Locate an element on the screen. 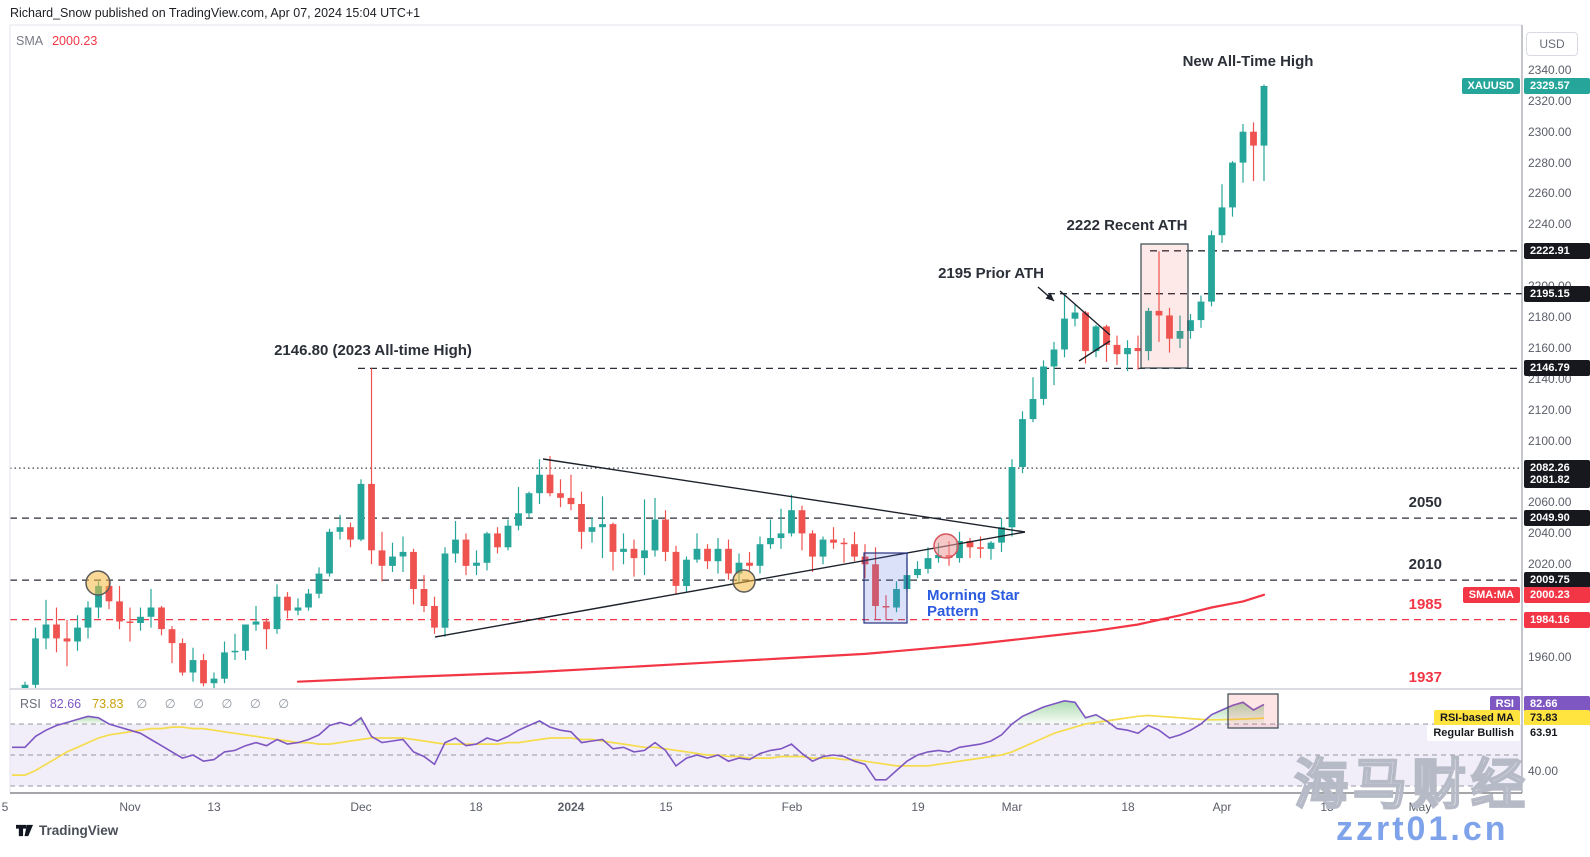 This screenshot has height=857, width=1590. level-2081-badge: 2081.82 is located at coordinates (1557, 480).